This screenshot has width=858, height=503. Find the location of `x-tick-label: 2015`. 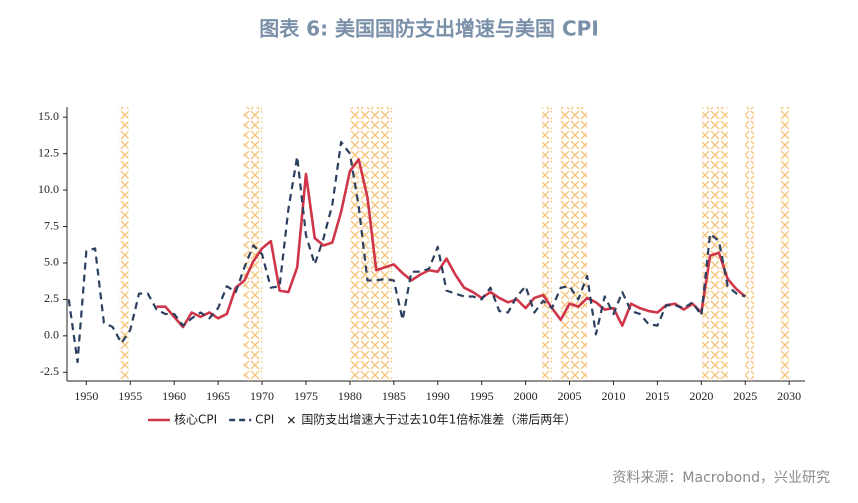

x-tick-label: 2015 is located at coordinates (657, 396).